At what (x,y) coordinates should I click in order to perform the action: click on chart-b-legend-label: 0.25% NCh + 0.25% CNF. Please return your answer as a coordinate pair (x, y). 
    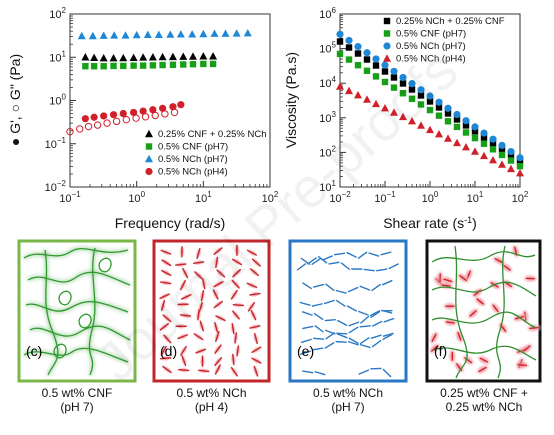
    Looking at the image, I should click on (450, 21).